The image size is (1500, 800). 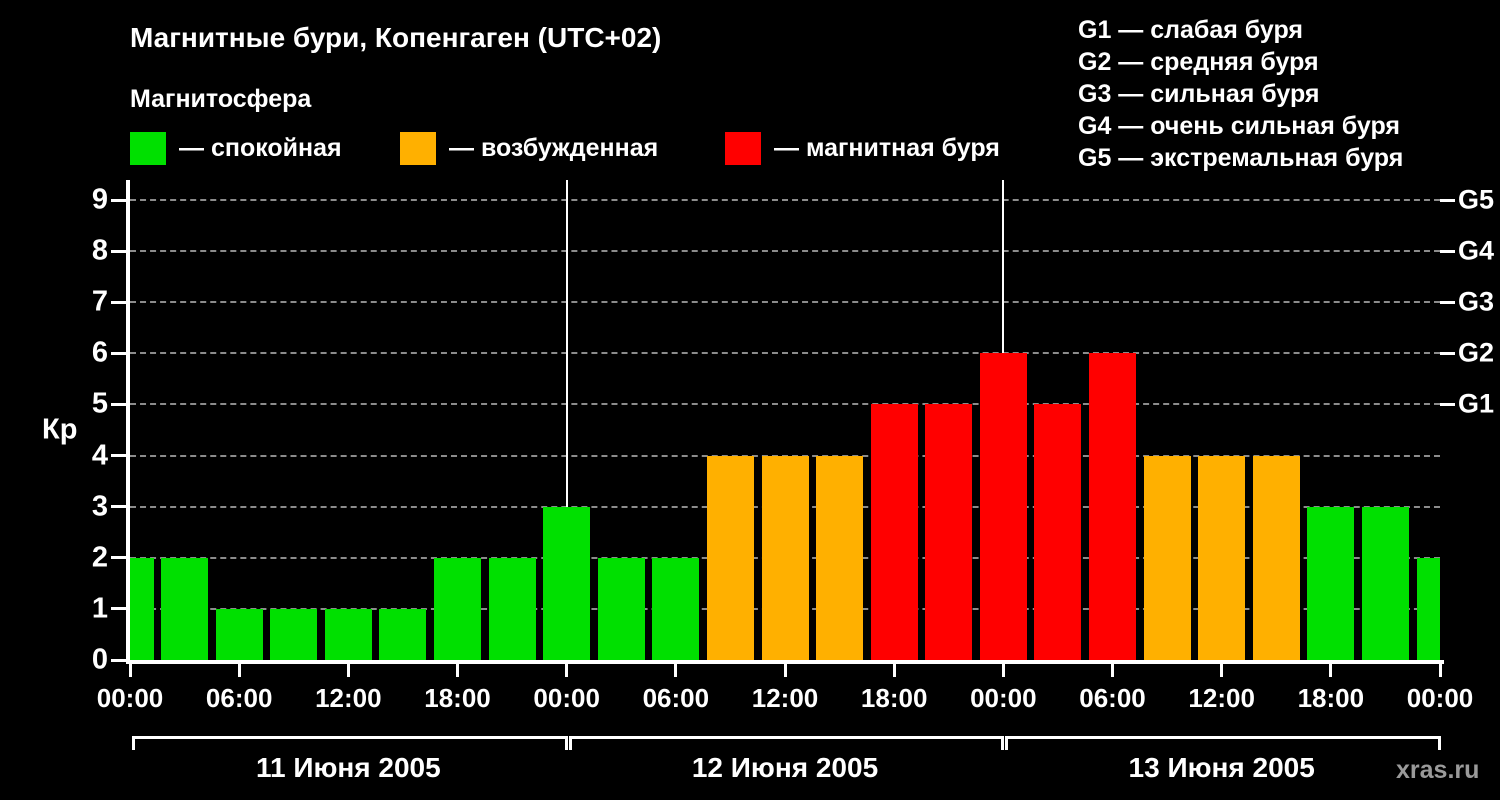 What do you see at coordinates (99, 557) in the screenshot?
I see `y-tick-label-2: 2` at bounding box center [99, 557].